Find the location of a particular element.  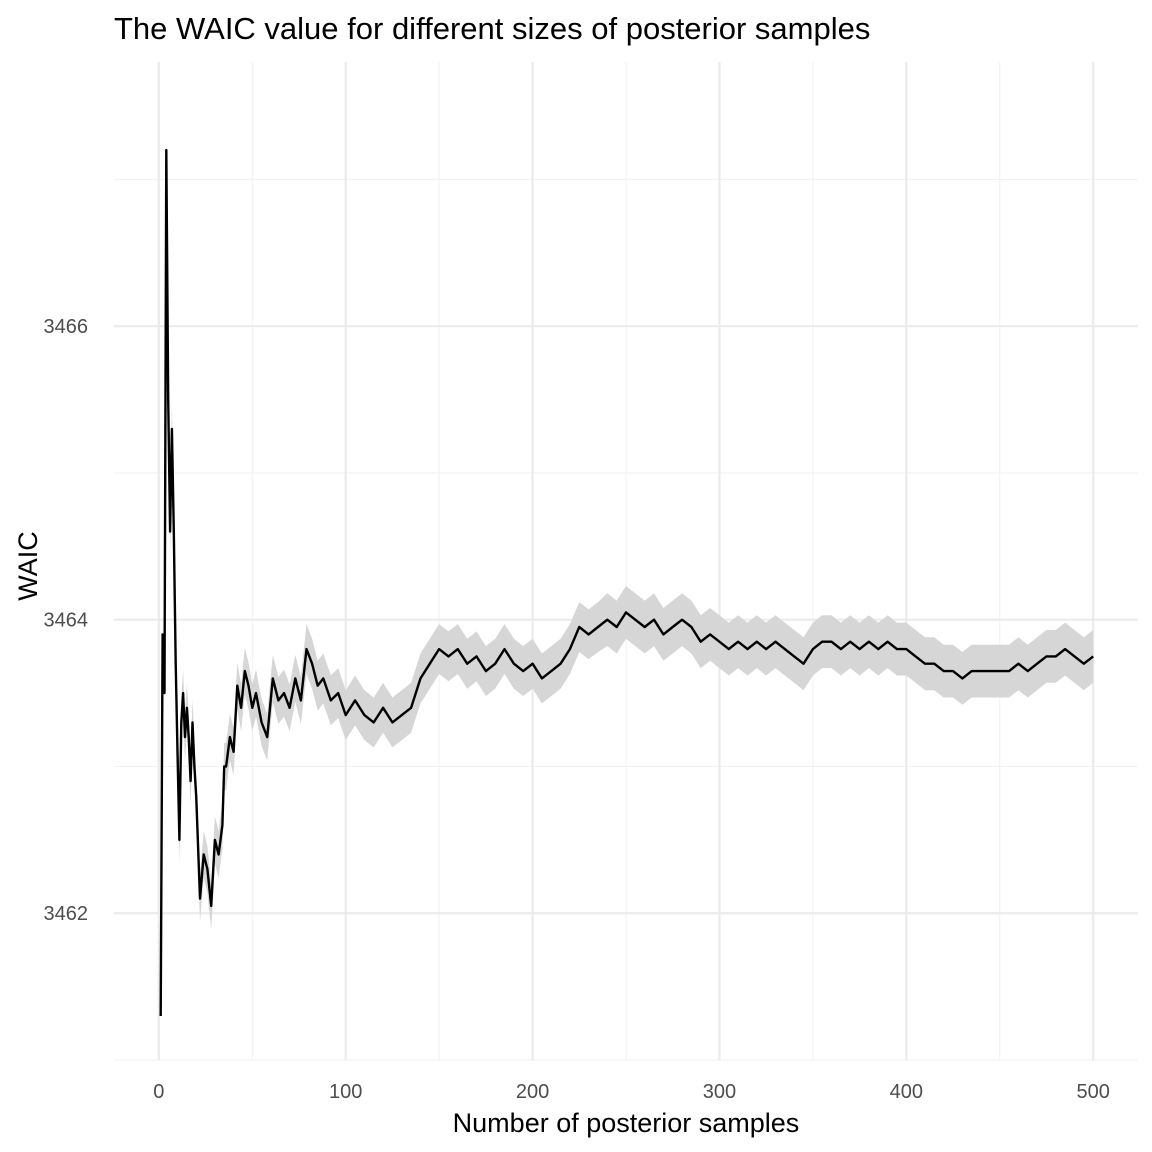

x-tick-label: 300 is located at coordinates (719, 1092).